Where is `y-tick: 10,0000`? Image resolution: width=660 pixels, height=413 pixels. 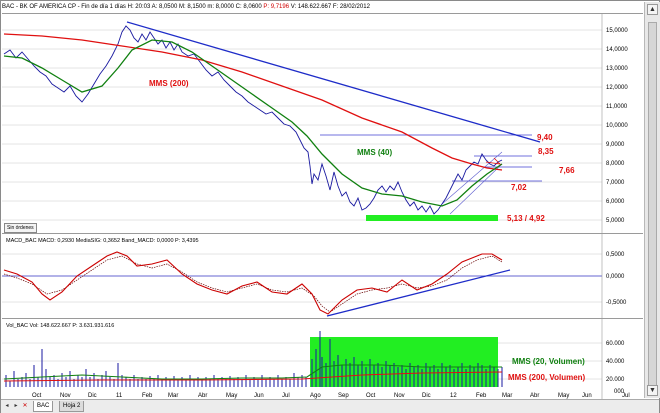 y-tick: 10,0000 is located at coordinates (617, 126).